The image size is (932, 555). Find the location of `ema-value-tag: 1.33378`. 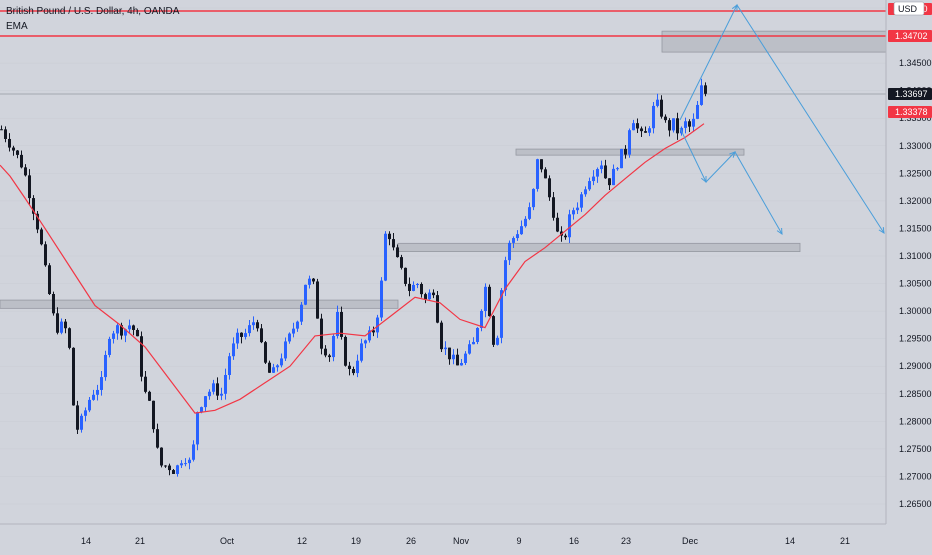

ema-value-tag: 1.33378 is located at coordinates (910, 112).